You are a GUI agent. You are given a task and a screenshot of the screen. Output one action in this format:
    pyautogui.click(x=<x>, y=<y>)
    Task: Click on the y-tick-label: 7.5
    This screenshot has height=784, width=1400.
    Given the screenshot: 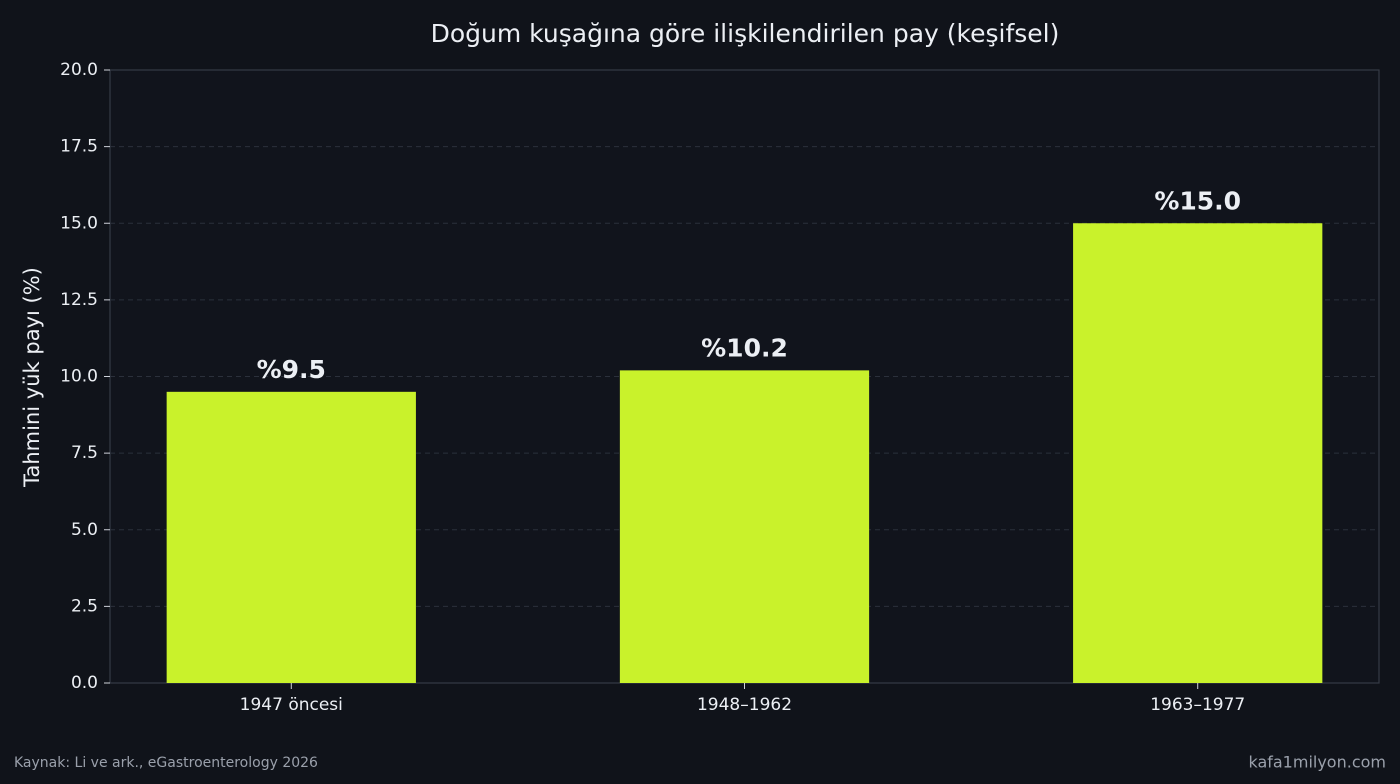 What is the action you would take?
    pyautogui.click(x=84, y=453)
    